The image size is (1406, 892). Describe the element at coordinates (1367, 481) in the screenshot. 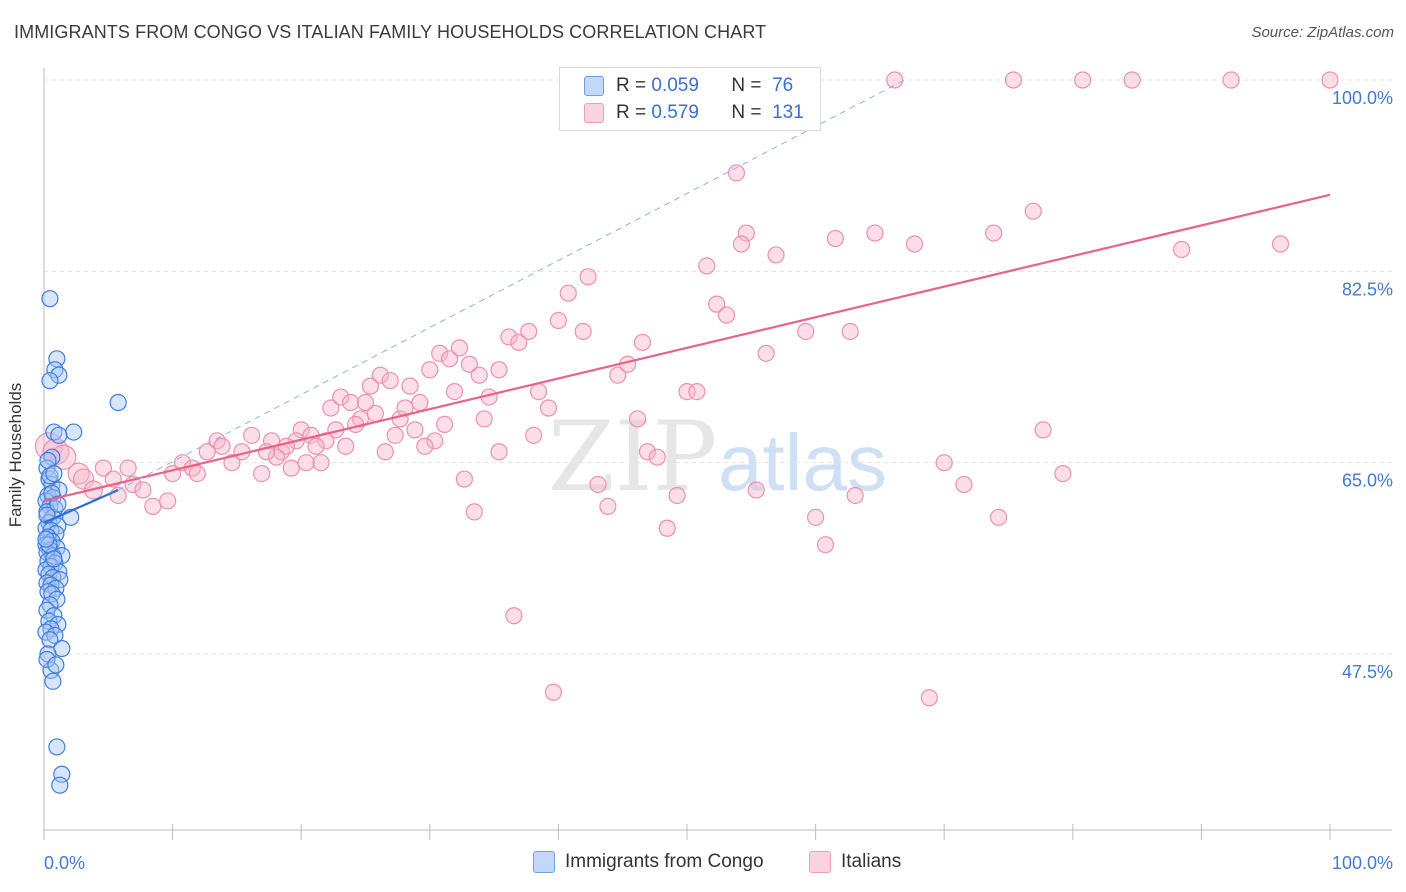

I see `y-tick-label: 65.0%` at that location.